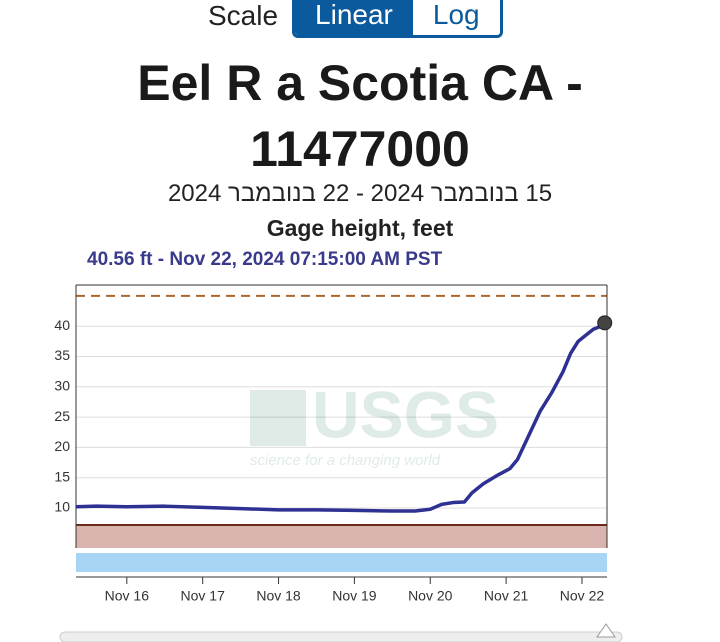 The image size is (720, 642). What do you see at coordinates (360, 228) in the screenshot?
I see `y-axis-label: Gage height, feet` at bounding box center [360, 228].